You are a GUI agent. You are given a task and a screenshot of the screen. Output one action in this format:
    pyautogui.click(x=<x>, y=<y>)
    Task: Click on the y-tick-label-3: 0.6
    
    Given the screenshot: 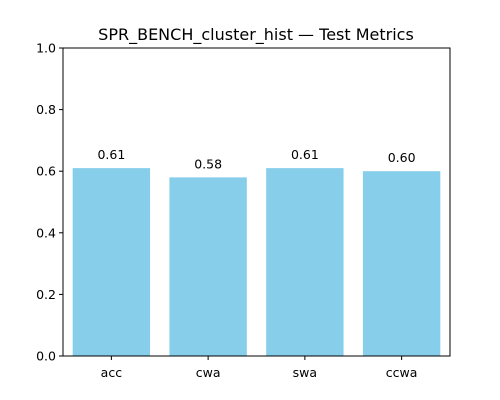 What is the action you would take?
    pyautogui.click(x=46, y=171)
    